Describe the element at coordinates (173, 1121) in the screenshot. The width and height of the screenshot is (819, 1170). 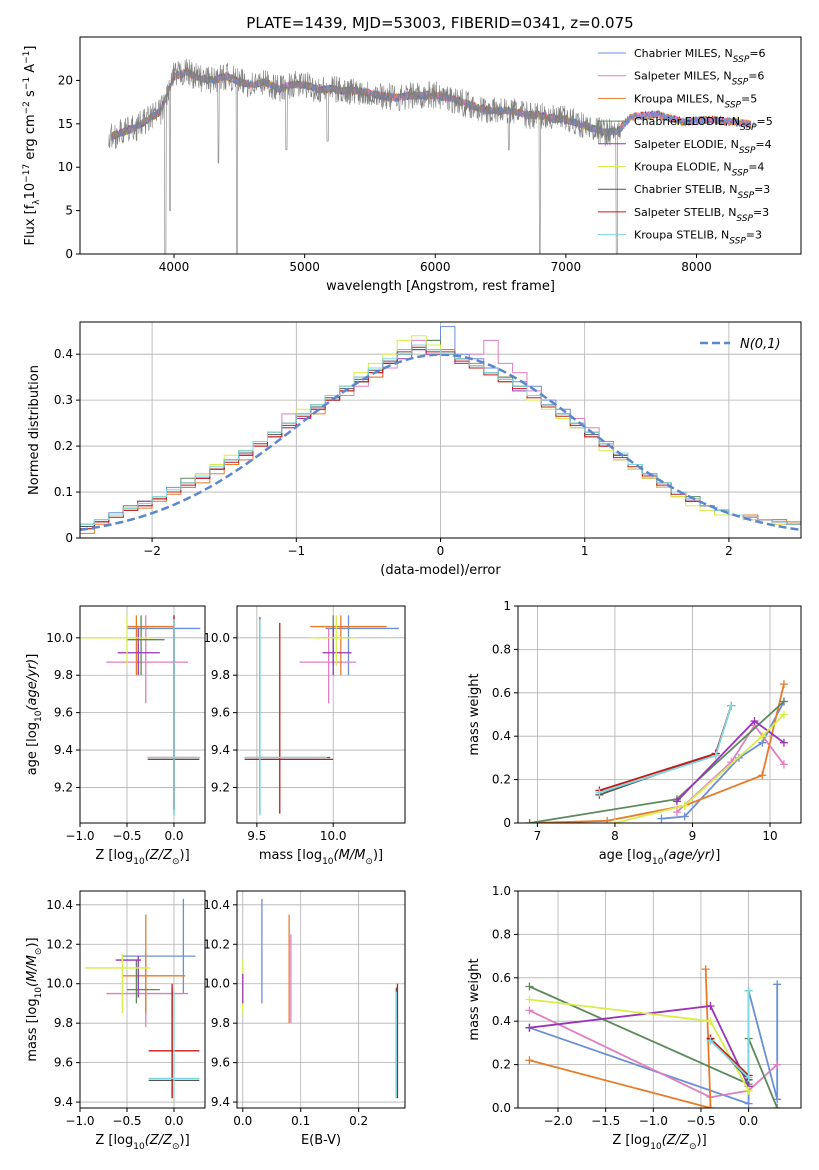
I see `x-tick-label: 0.0` at that location.